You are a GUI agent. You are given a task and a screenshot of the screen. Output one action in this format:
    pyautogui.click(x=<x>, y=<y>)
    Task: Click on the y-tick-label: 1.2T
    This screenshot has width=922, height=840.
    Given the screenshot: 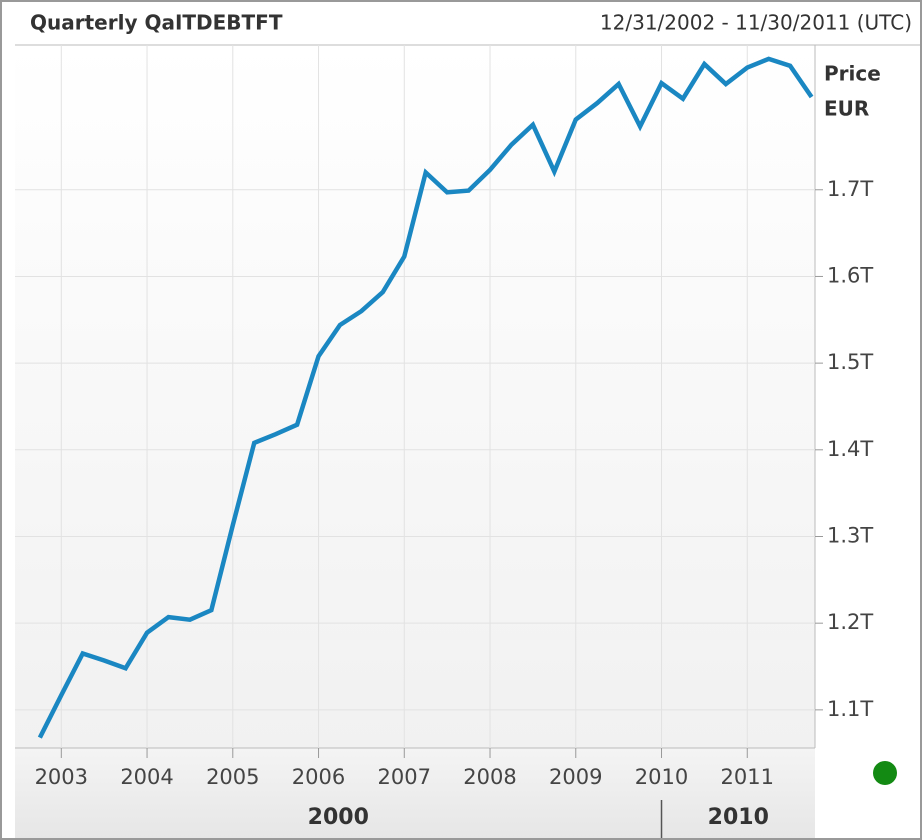 What is the action you would take?
    pyautogui.click(x=850, y=622)
    